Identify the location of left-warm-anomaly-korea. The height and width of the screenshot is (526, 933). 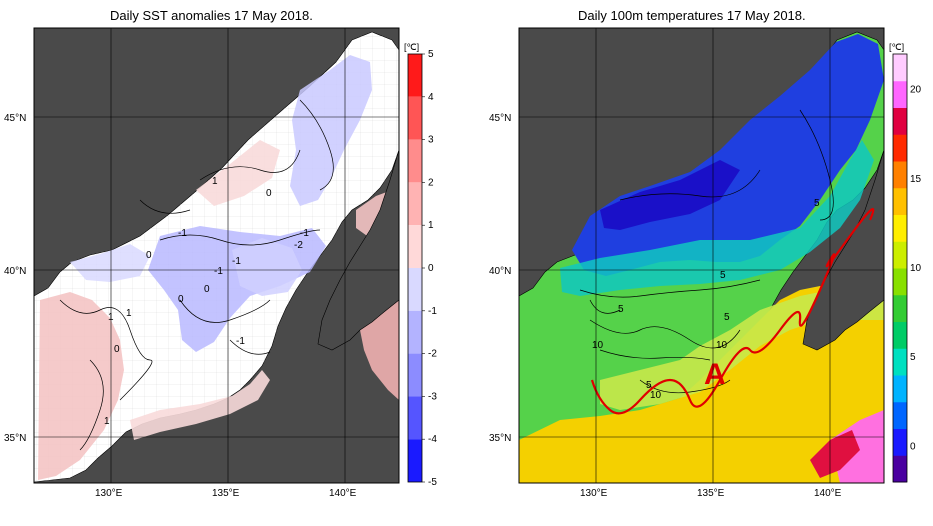
(81, 386).